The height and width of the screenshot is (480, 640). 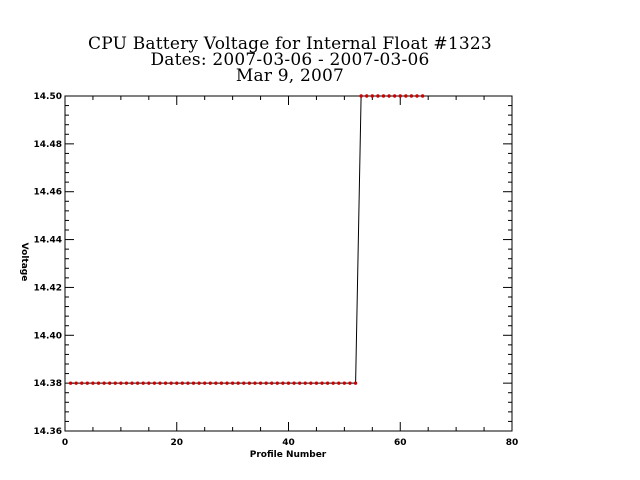 I want to click on y-tick-label: 14.36, so click(x=48, y=432).